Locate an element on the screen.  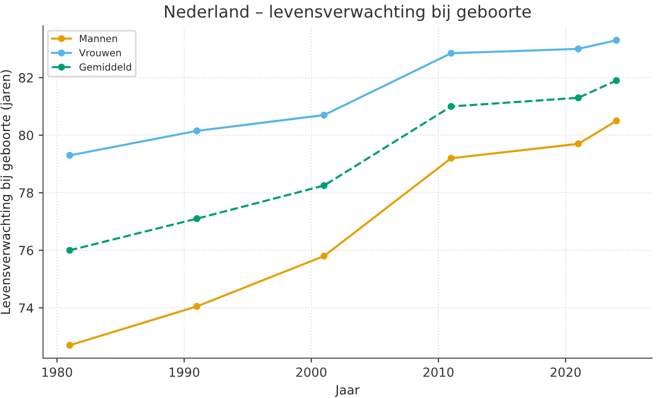
y-tick-label: 78 is located at coordinates (26, 193).